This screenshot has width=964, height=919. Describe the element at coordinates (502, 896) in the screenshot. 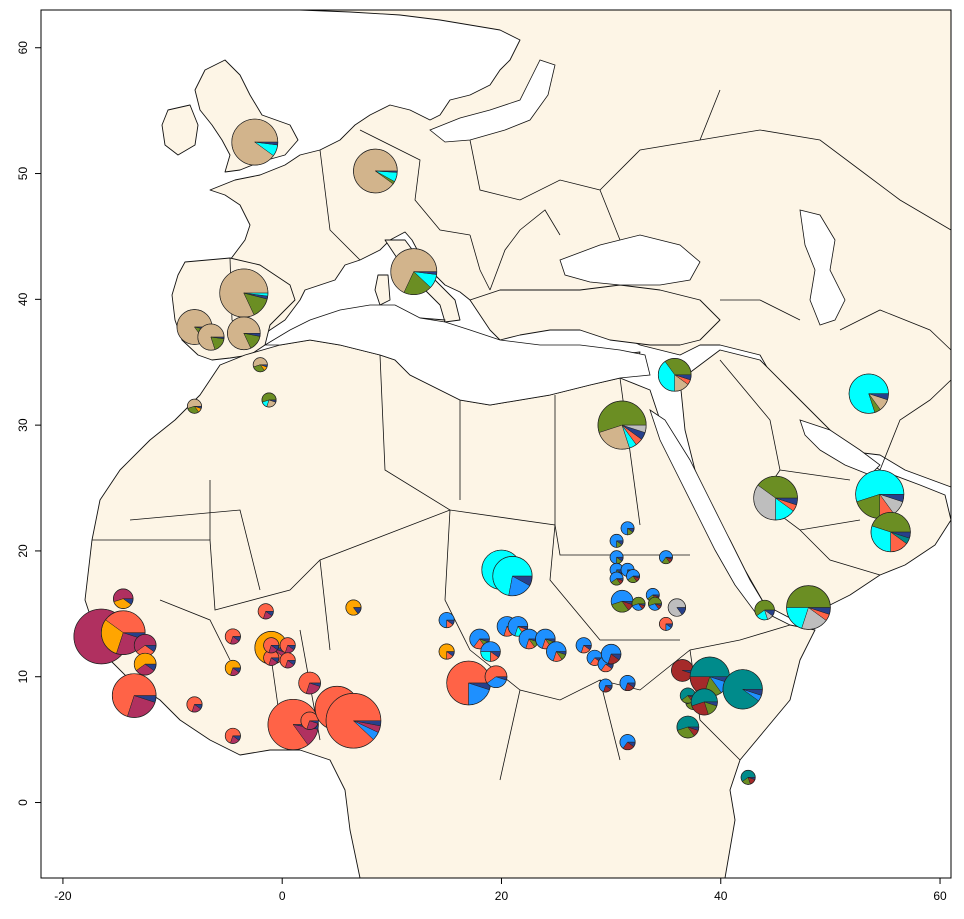

I see `x-tick-label: 20` at that location.